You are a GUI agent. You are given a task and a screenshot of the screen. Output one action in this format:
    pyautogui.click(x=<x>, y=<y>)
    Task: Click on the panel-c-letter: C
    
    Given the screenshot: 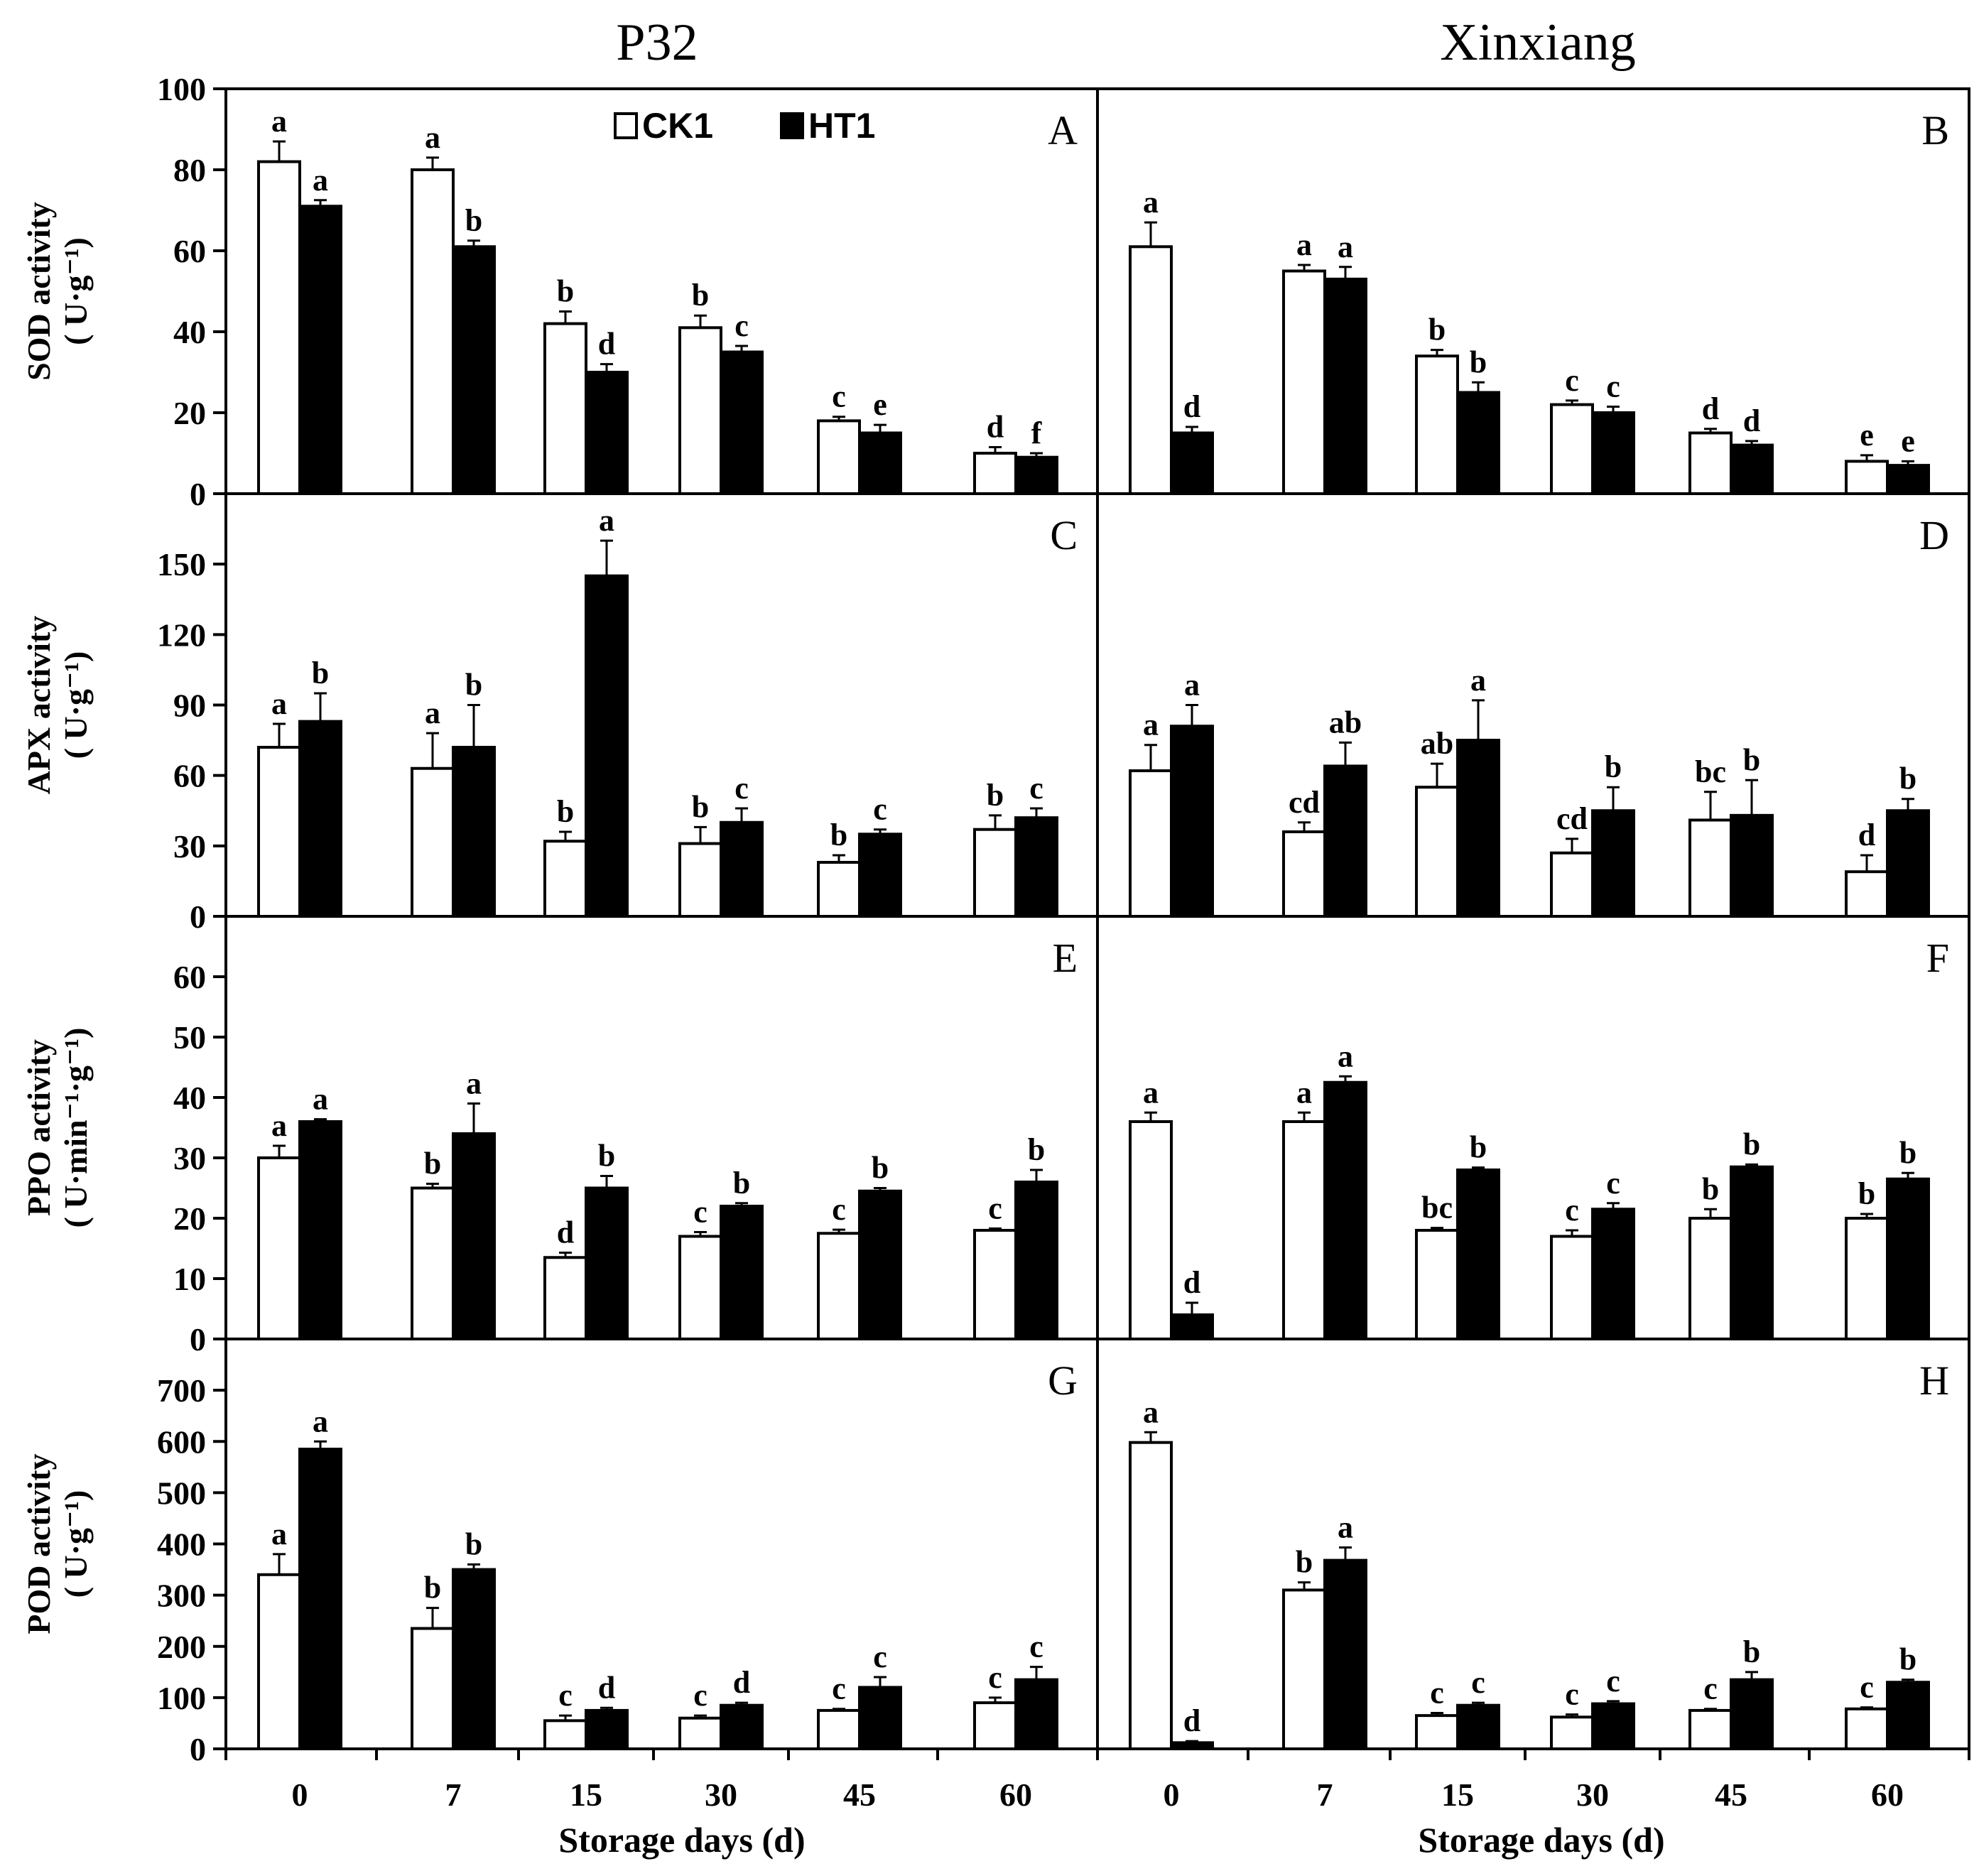 What is the action you would take?
    pyautogui.click(x=1064, y=535)
    